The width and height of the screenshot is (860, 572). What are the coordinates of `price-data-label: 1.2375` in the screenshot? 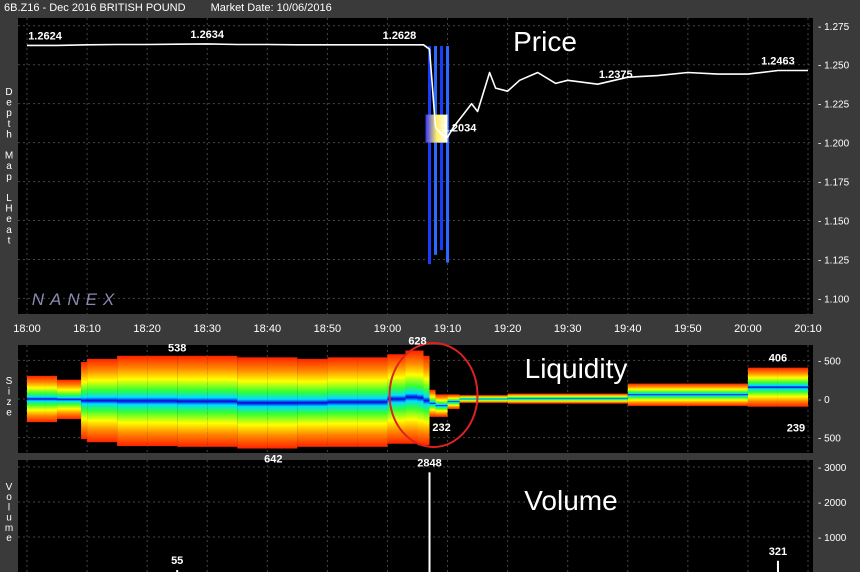 It's located at (616, 75).